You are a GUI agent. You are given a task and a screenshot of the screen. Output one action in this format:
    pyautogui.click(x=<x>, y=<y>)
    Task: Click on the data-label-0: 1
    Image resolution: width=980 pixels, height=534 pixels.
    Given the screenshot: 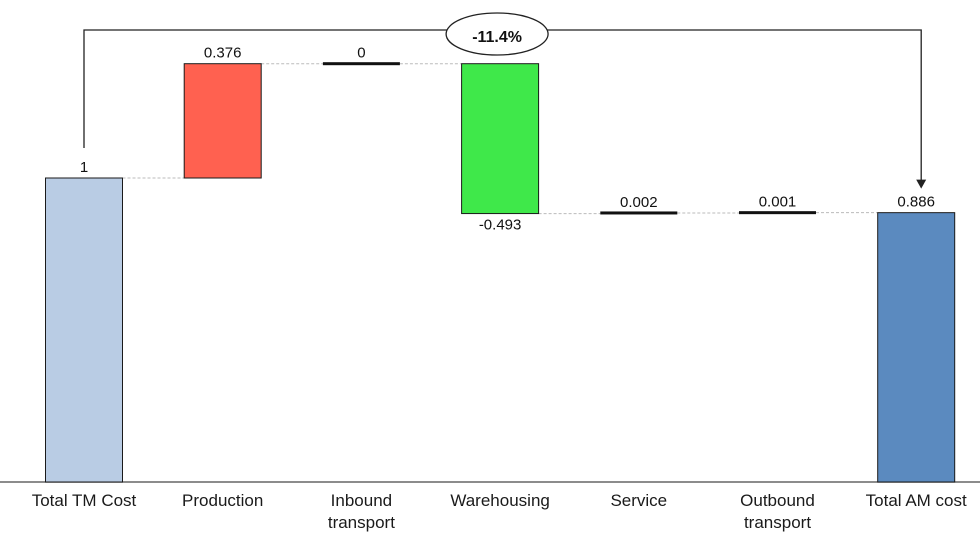 What is the action you would take?
    pyautogui.click(x=84, y=167)
    